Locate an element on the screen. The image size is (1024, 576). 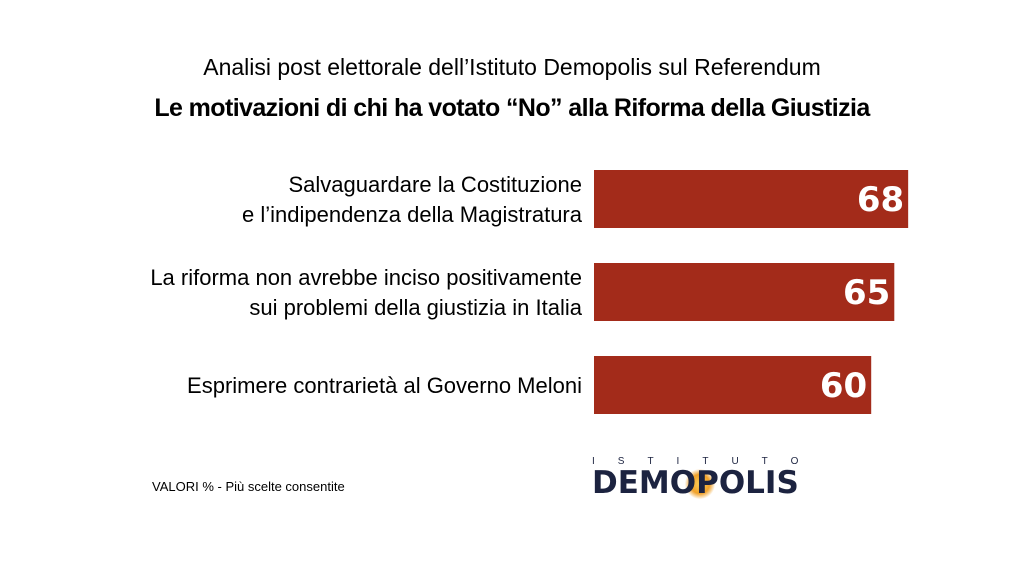
value-label: 65 is located at coordinates (866, 293).